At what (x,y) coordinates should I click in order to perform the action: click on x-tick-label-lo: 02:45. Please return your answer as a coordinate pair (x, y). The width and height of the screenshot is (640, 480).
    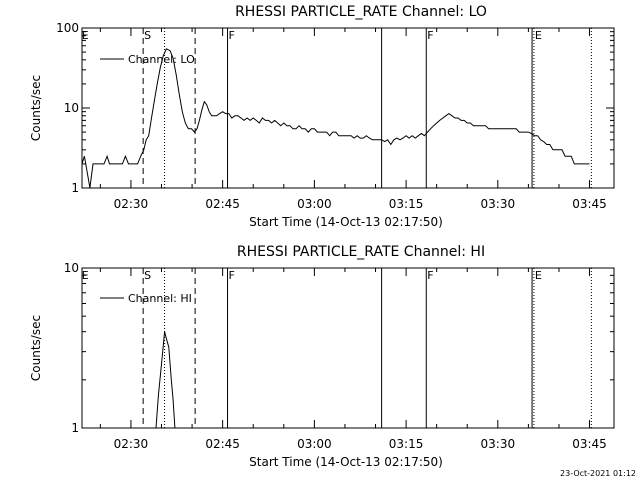
    Looking at the image, I should click on (222, 204).